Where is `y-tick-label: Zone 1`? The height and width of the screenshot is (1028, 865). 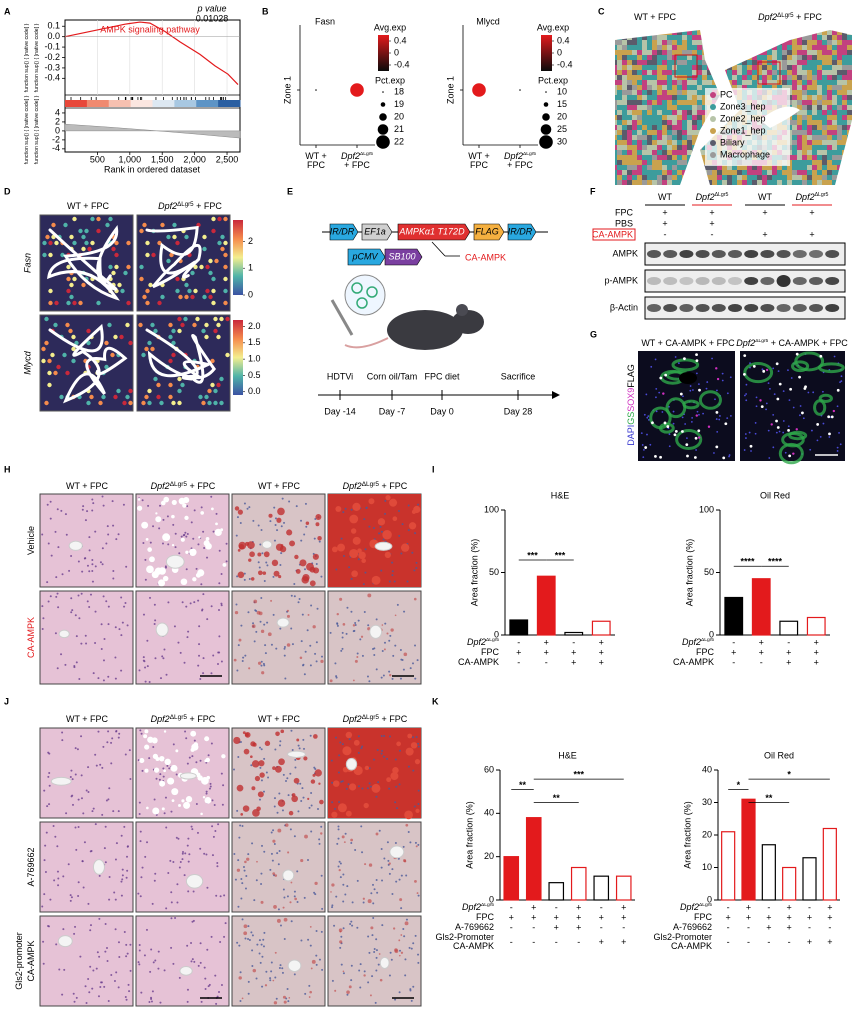 y-tick-label: Zone 1 is located at coordinates (287, 90).